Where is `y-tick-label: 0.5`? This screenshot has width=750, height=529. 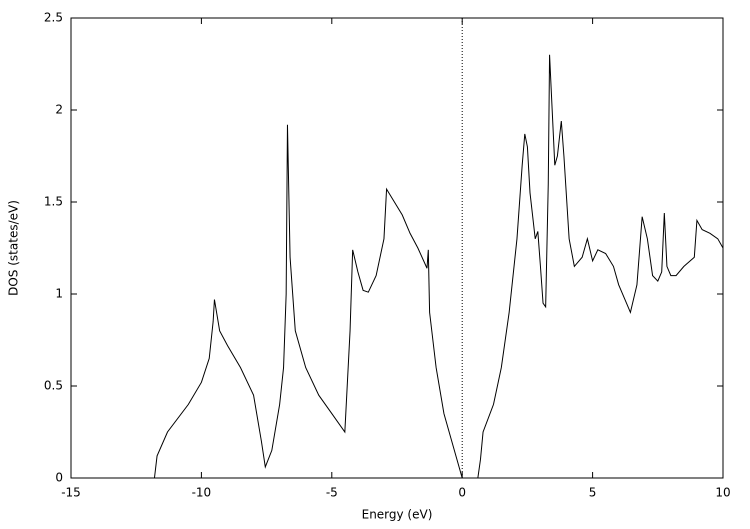 y-tick-label: 0.5 is located at coordinates (53, 386).